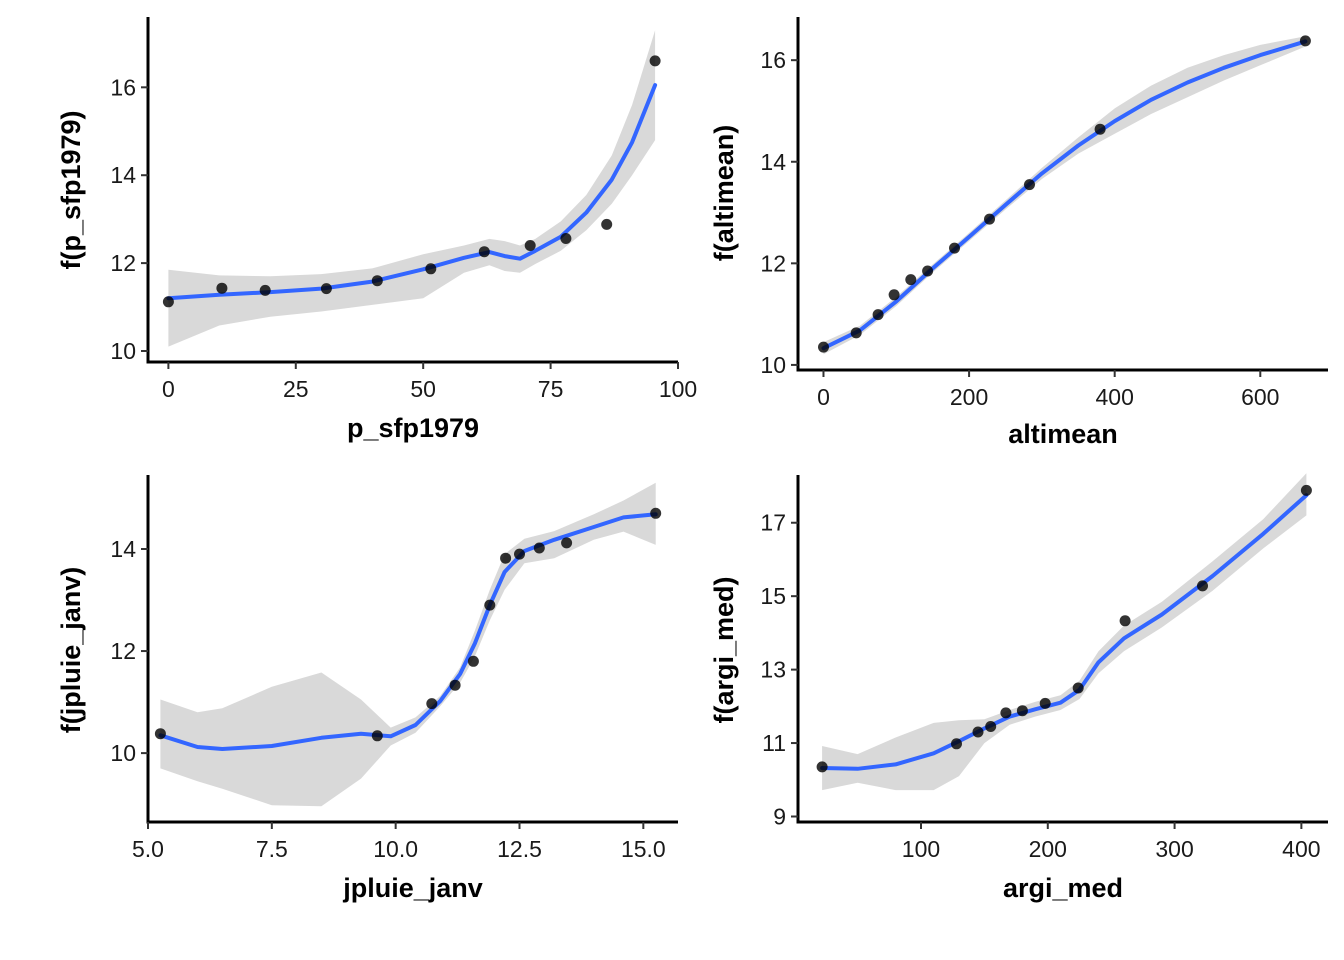  Describe the element at coordinates (423, 389) in the screenshot. I see `x-tick-label: 50` at that location.